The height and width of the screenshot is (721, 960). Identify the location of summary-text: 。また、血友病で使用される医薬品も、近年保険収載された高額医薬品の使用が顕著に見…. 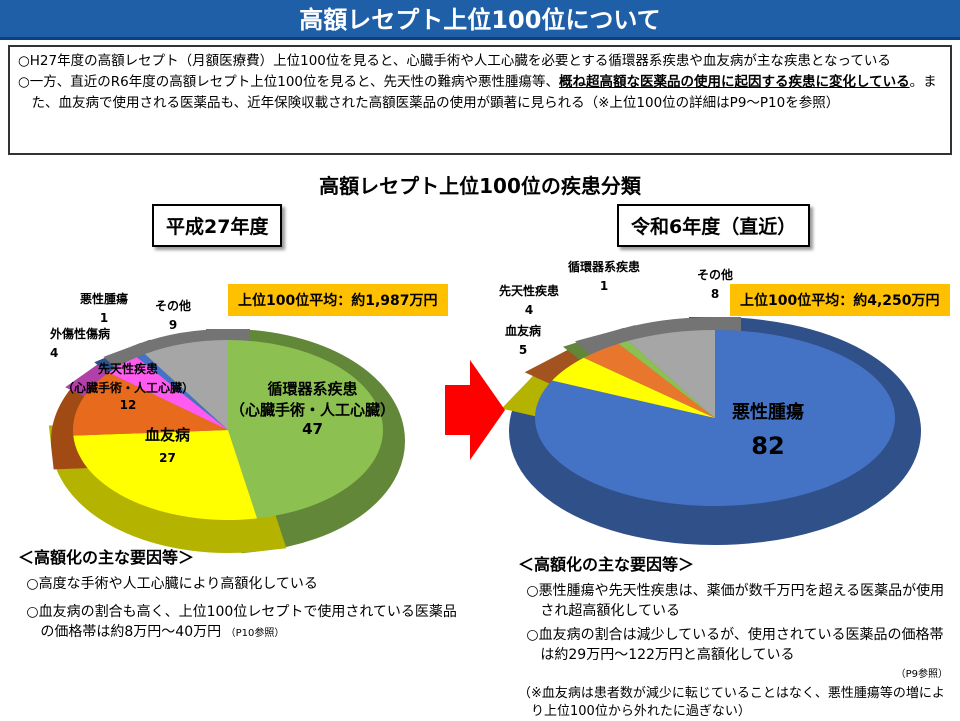
(484, 92).